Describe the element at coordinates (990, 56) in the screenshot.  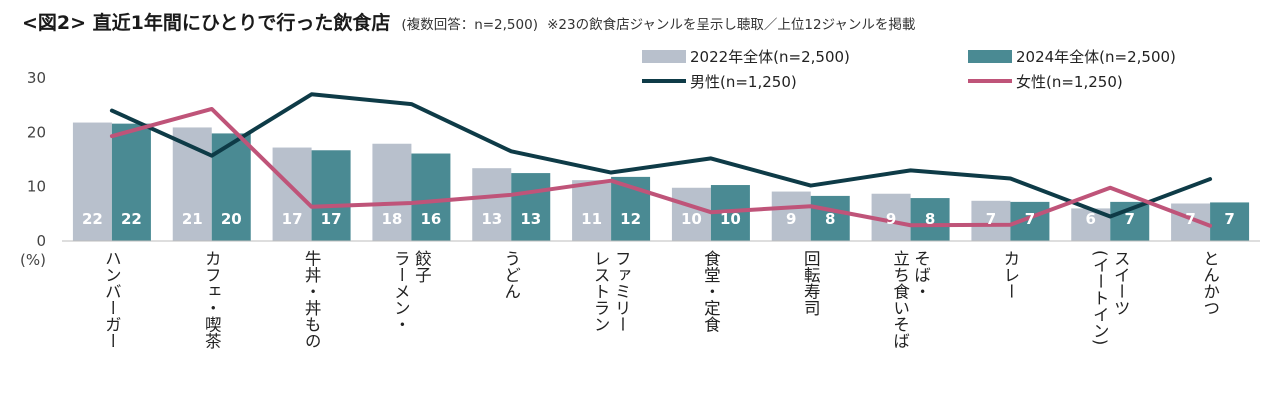
I see `legend-2024-swatch` at that location.